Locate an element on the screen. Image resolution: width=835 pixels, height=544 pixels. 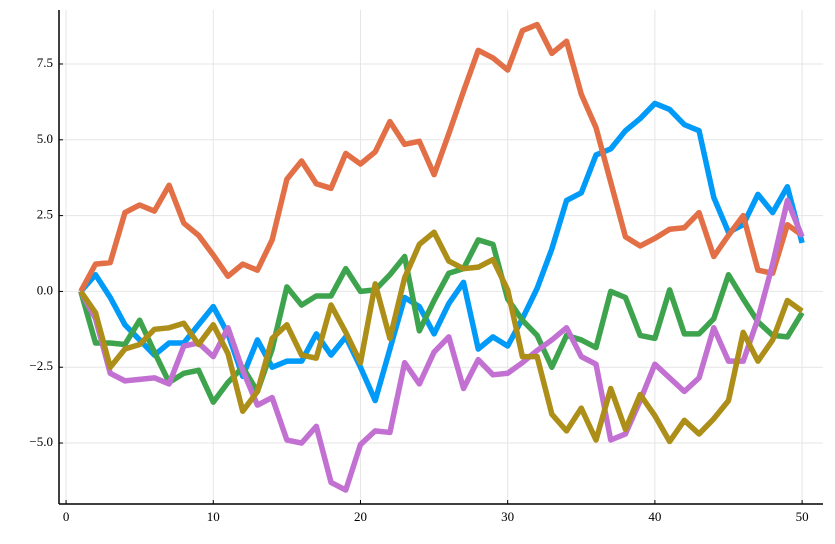
y-tick-label: 7.5 is located at coordinates (45, 62).